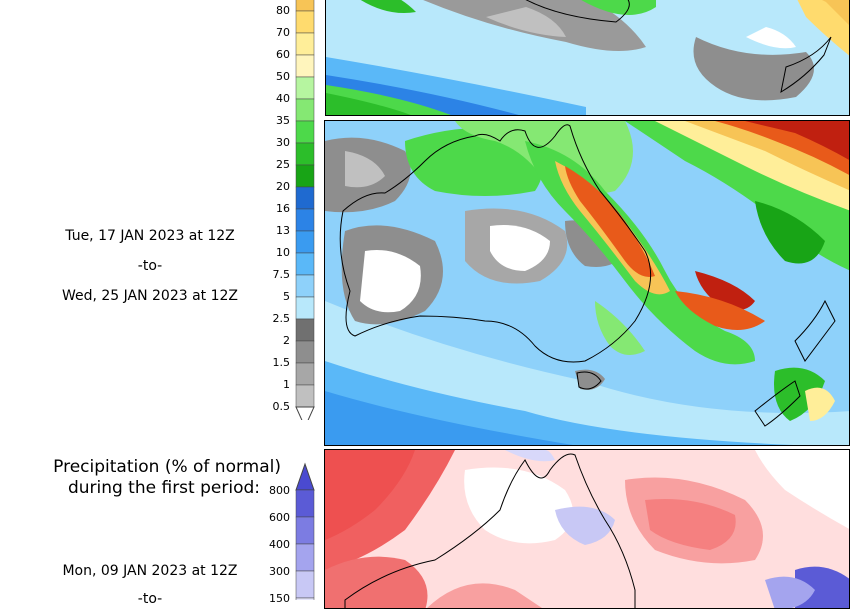 The width and height of the screenshot is (850, 609). I want to click on colorbar-tick-label: 10, so click(283, 252).